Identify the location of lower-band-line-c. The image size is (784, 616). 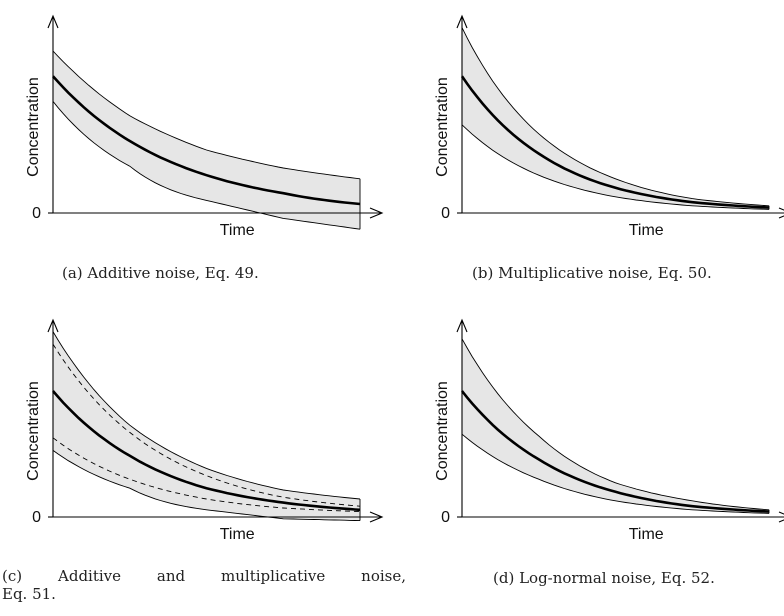
(206, 486).